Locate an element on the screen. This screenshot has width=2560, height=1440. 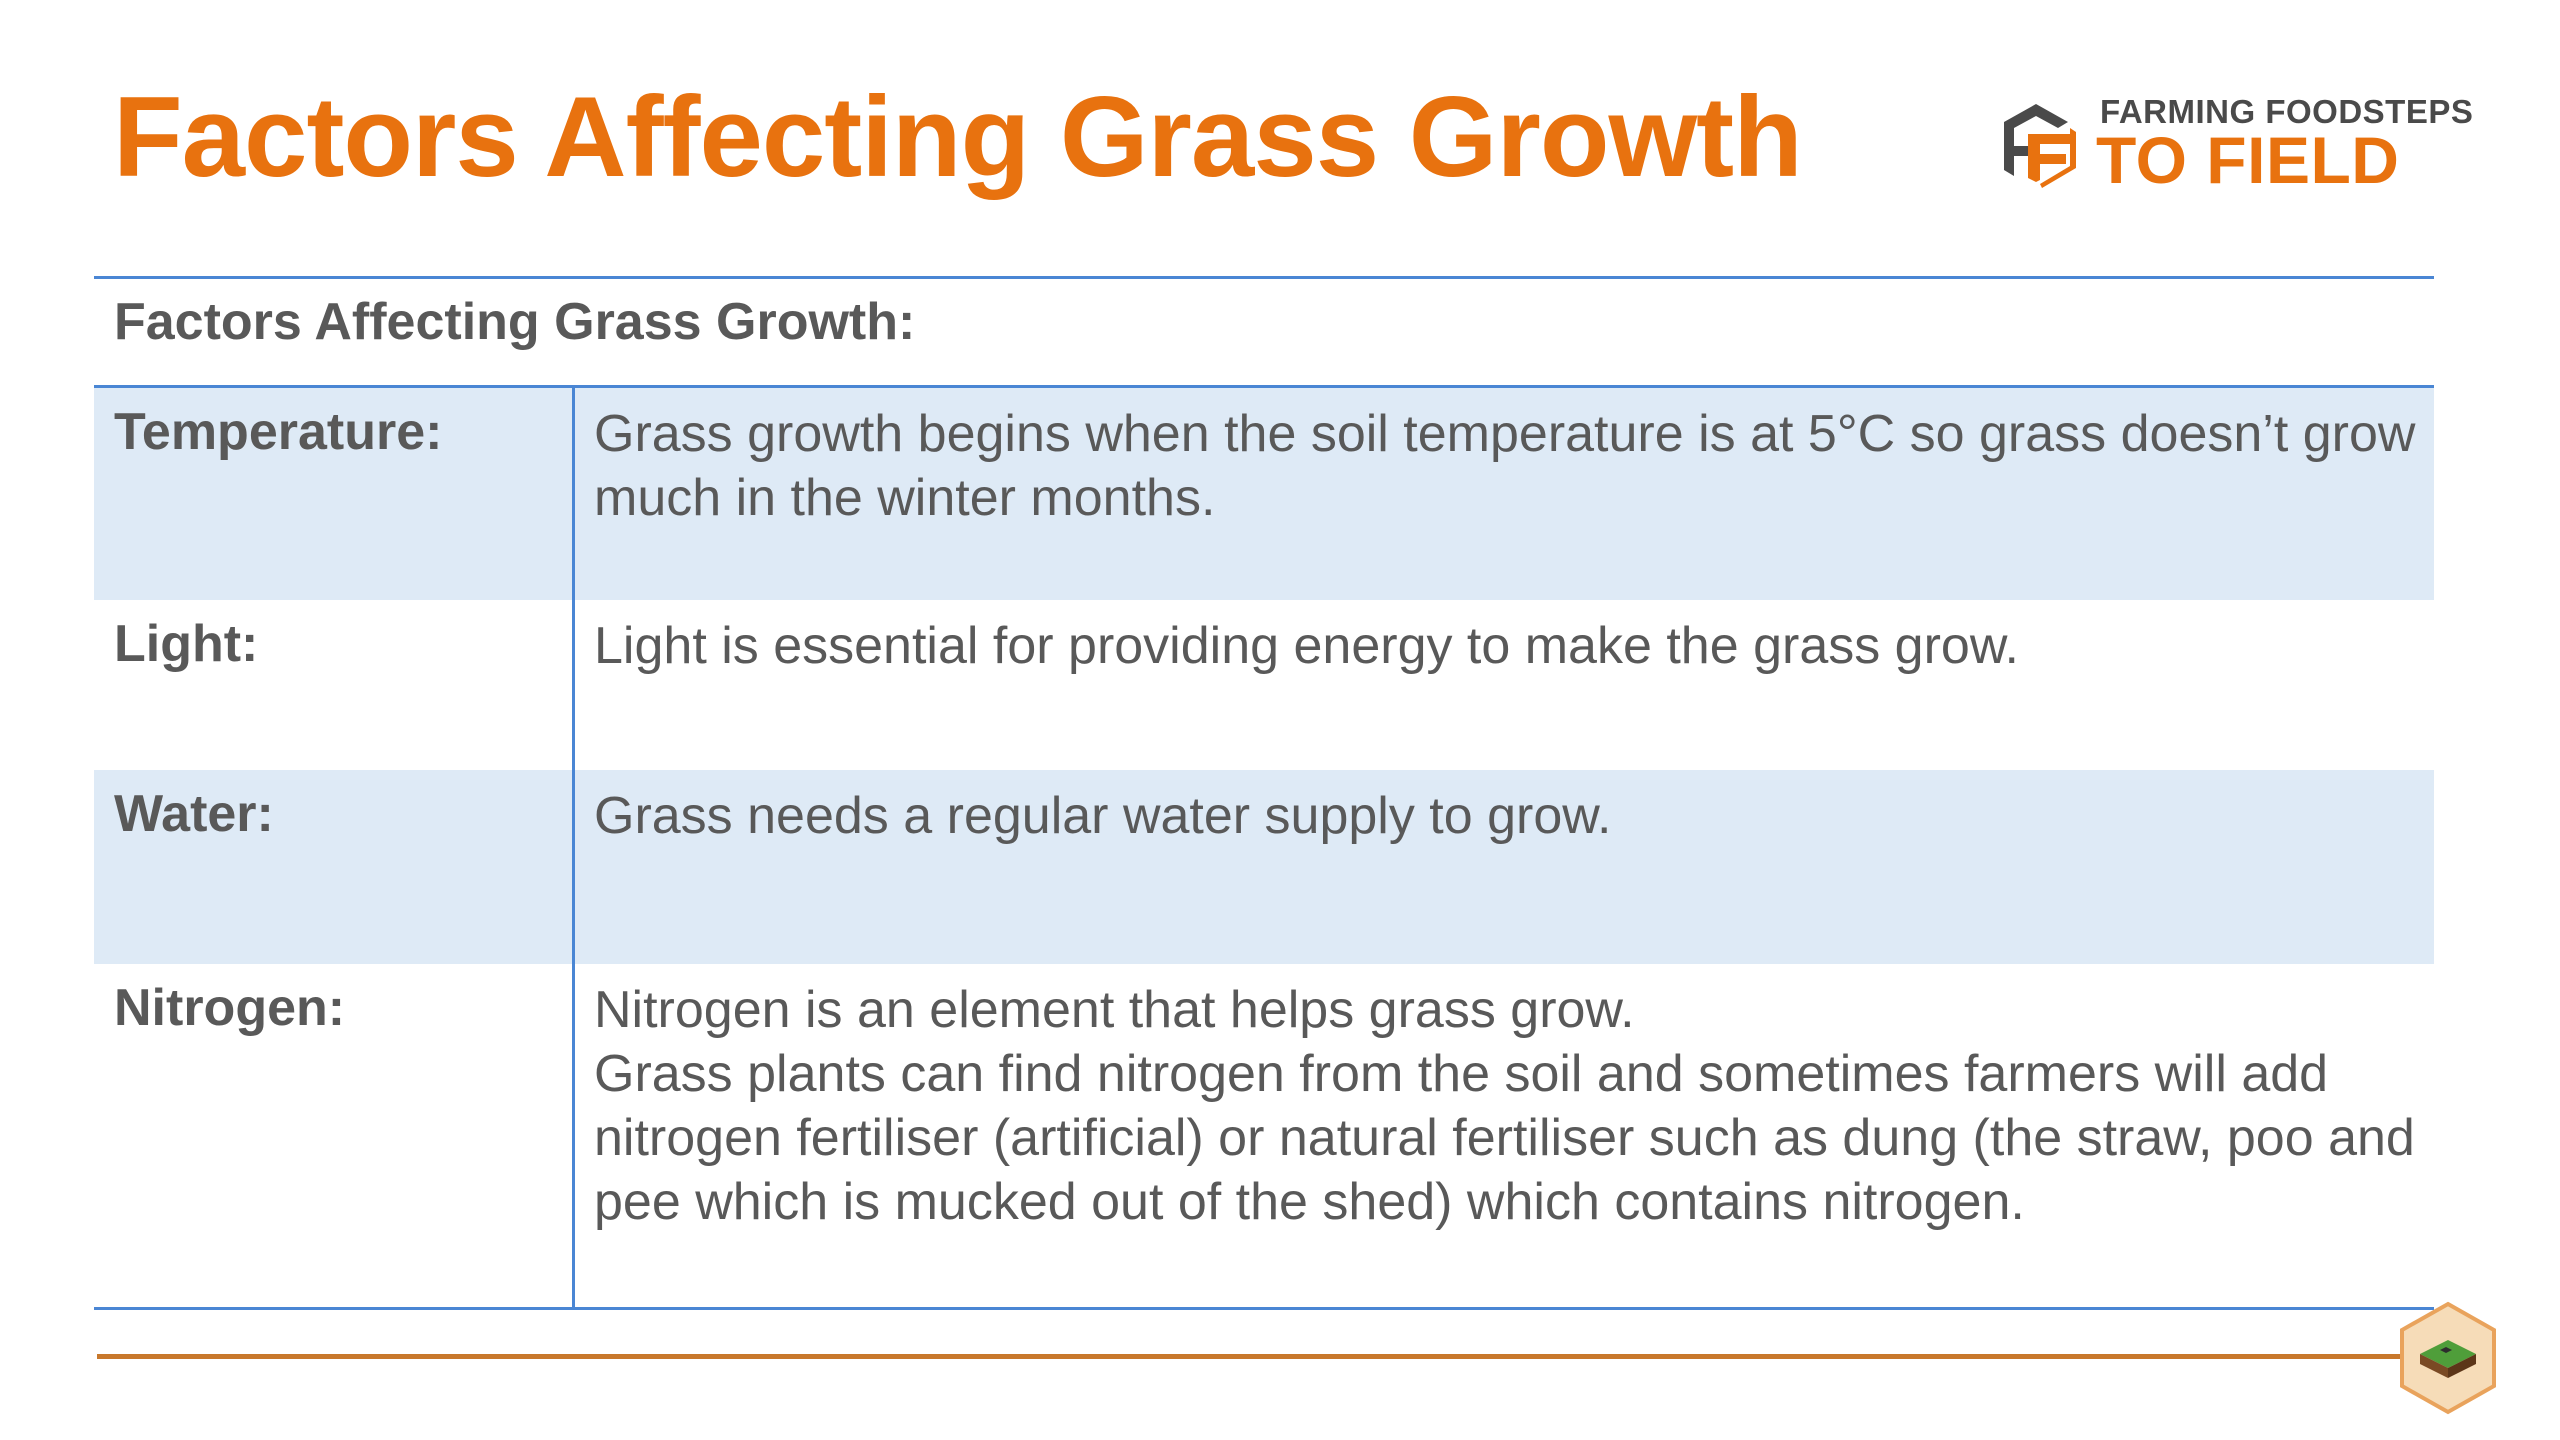
row-label-temperature: Temperature: is located at coordinates (278, 432).